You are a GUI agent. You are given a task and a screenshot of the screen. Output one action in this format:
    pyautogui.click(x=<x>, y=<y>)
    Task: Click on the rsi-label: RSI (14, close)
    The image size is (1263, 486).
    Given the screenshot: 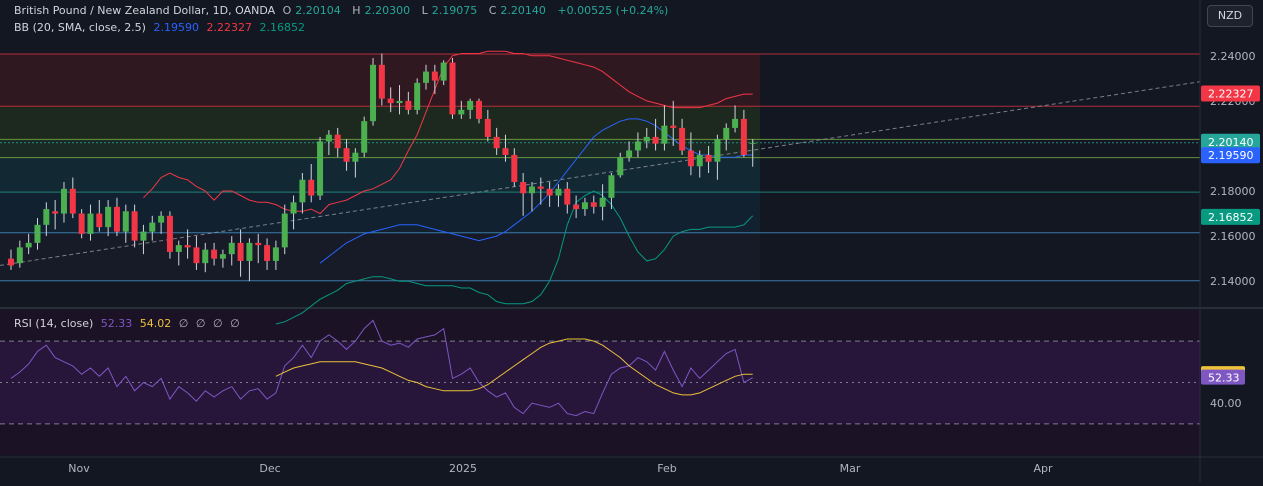 What is the action you would take?
    pyautogui.click(x=54, y=323)
    